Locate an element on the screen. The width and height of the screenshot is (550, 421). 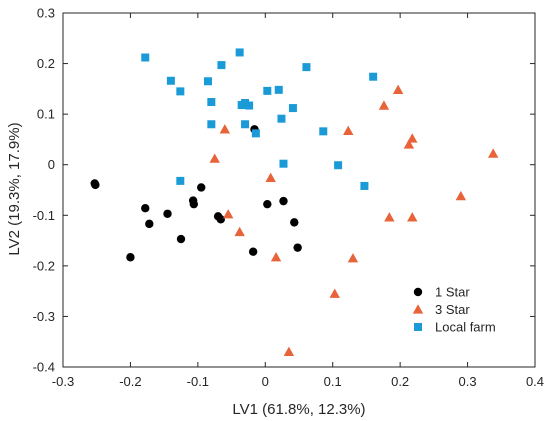
x-tick-label: -0.1 is located at coordinates (198, 381).